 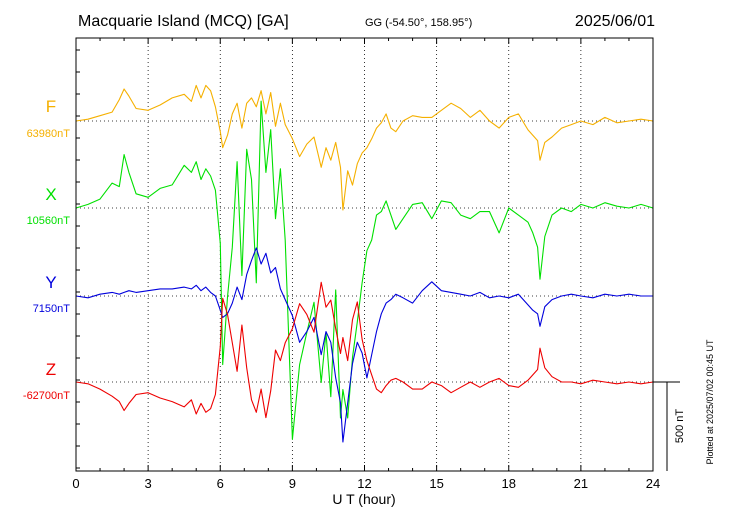 I want to click on series-baseline-y: 7150nT, so click(x=52, y=309).